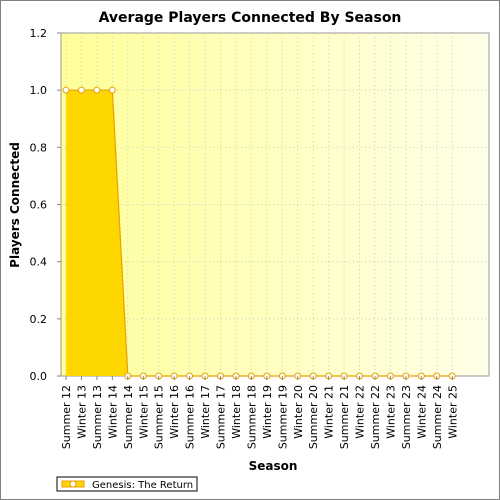 This screenshot has height=500, width=500. I want to click on x-tick-label: Winter 14, so click(112, 412).